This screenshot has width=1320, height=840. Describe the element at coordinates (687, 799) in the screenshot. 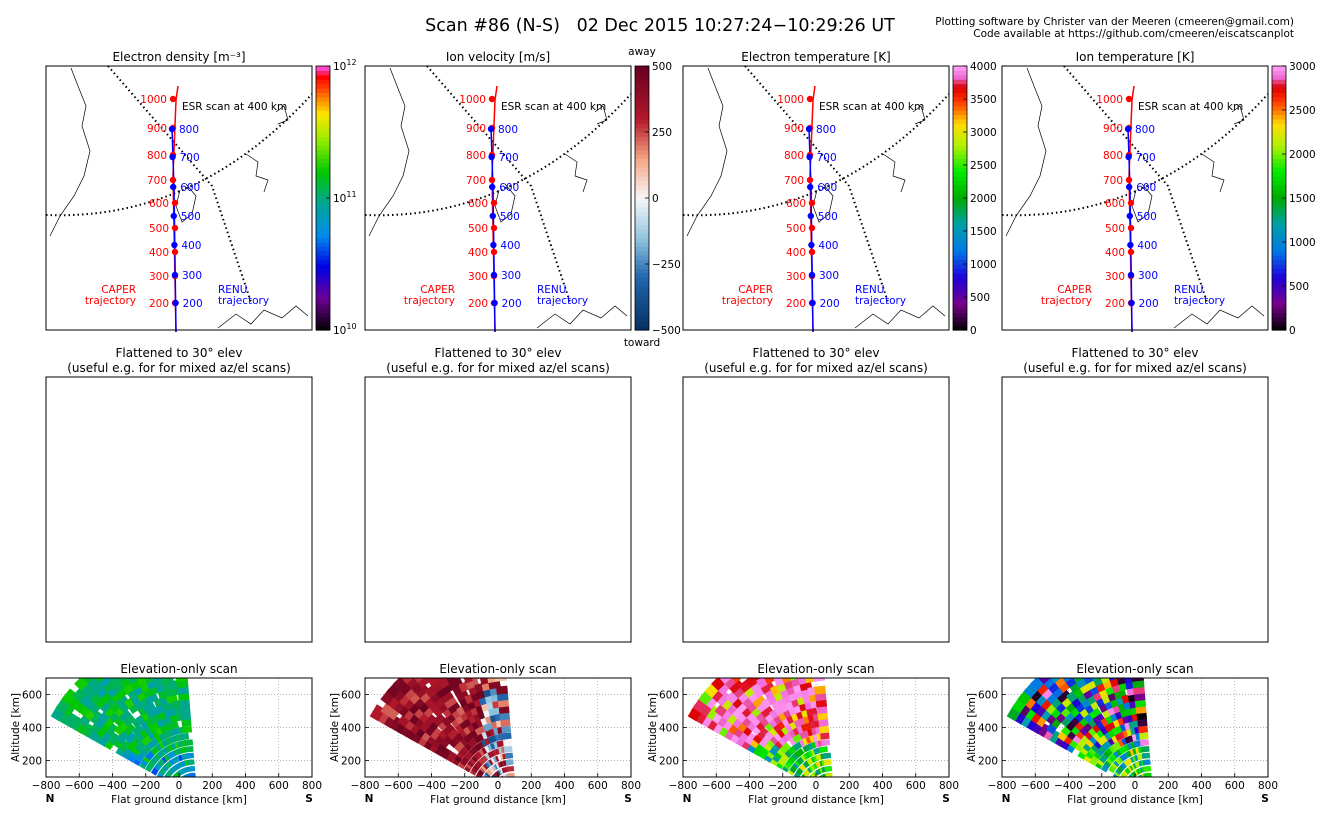

I see `corner-label-north-te: N` at that location.